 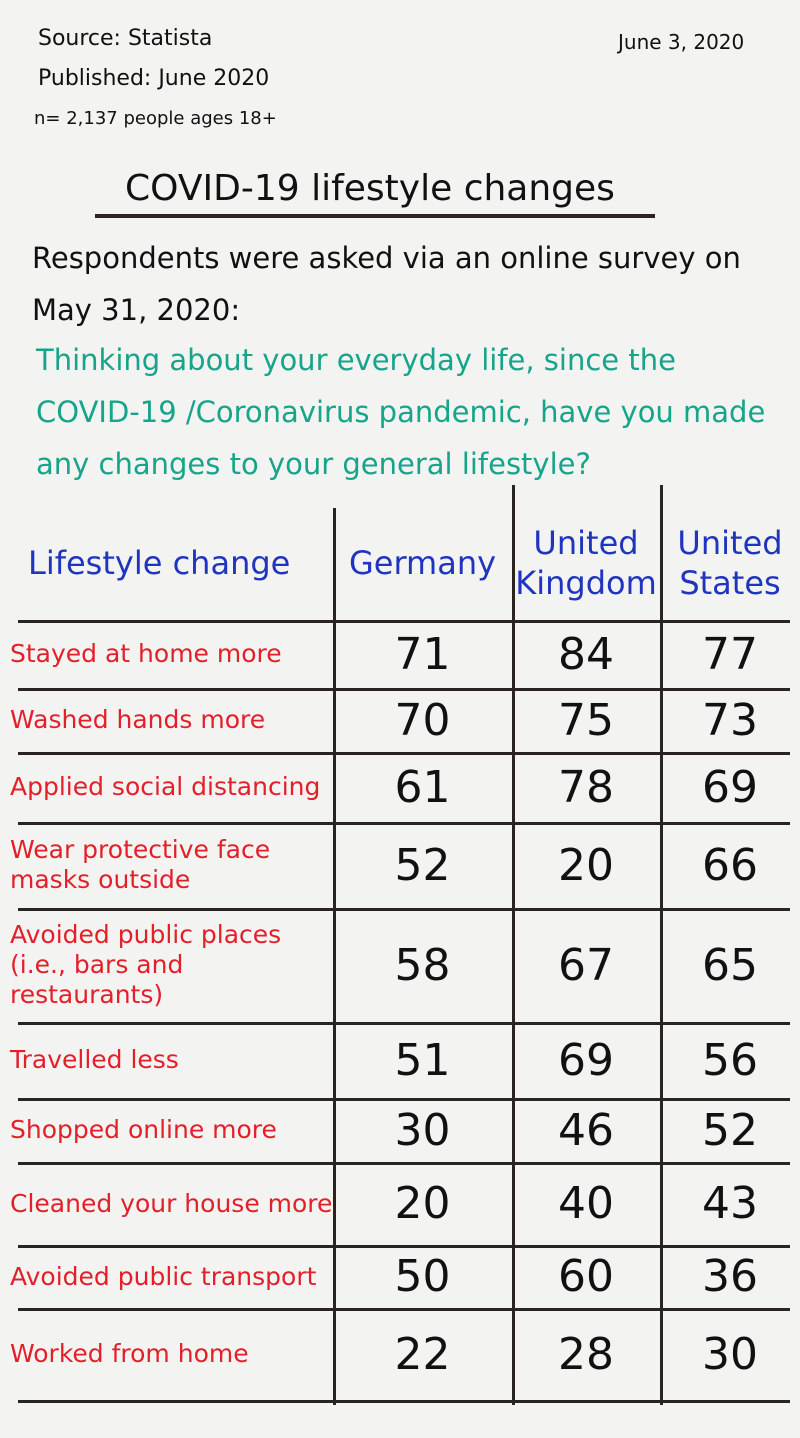 I want to click on row-label: Stayed at home more, so click(x=146, y=653).